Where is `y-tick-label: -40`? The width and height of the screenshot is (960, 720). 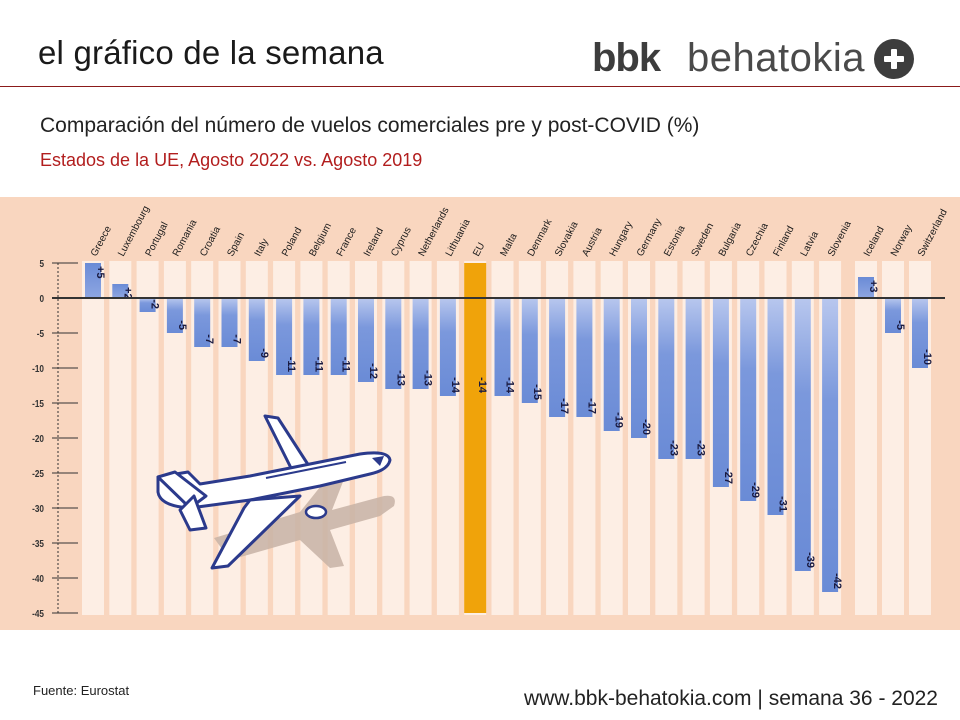
y-tick-label: -40 is located at coordinates (38, 578).